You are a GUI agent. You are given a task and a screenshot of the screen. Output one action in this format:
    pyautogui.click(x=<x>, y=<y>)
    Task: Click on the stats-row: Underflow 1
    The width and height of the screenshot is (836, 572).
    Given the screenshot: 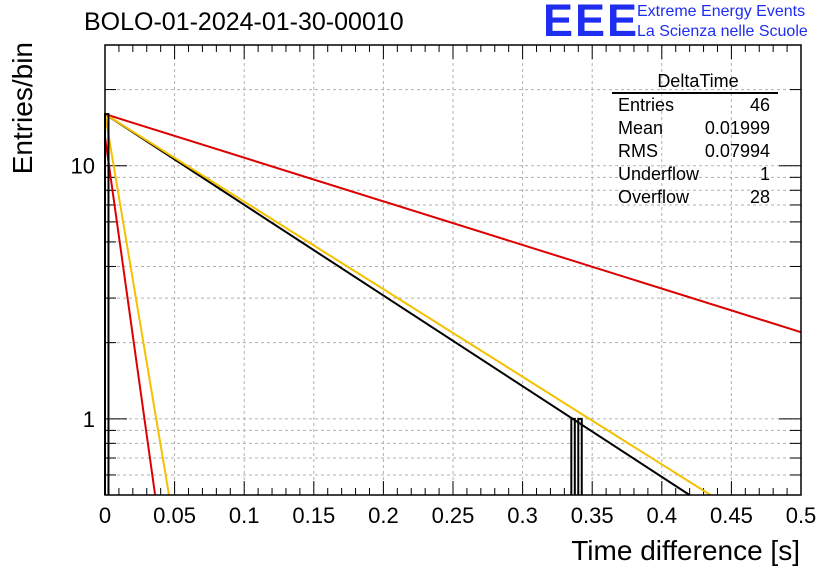 What is the action you would take?
    pyautogui.click(x=695, y=174)
    